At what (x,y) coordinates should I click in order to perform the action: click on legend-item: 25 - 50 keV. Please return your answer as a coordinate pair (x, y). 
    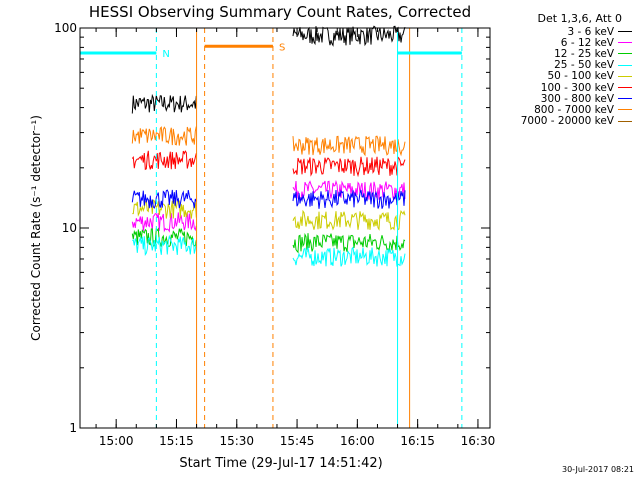
    Looking at the image, I should click on (557, 65).